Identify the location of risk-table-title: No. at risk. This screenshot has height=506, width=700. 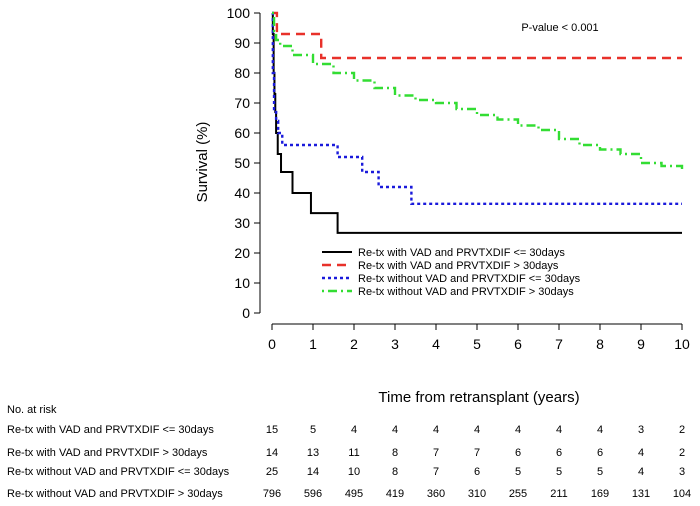
(32, 410).